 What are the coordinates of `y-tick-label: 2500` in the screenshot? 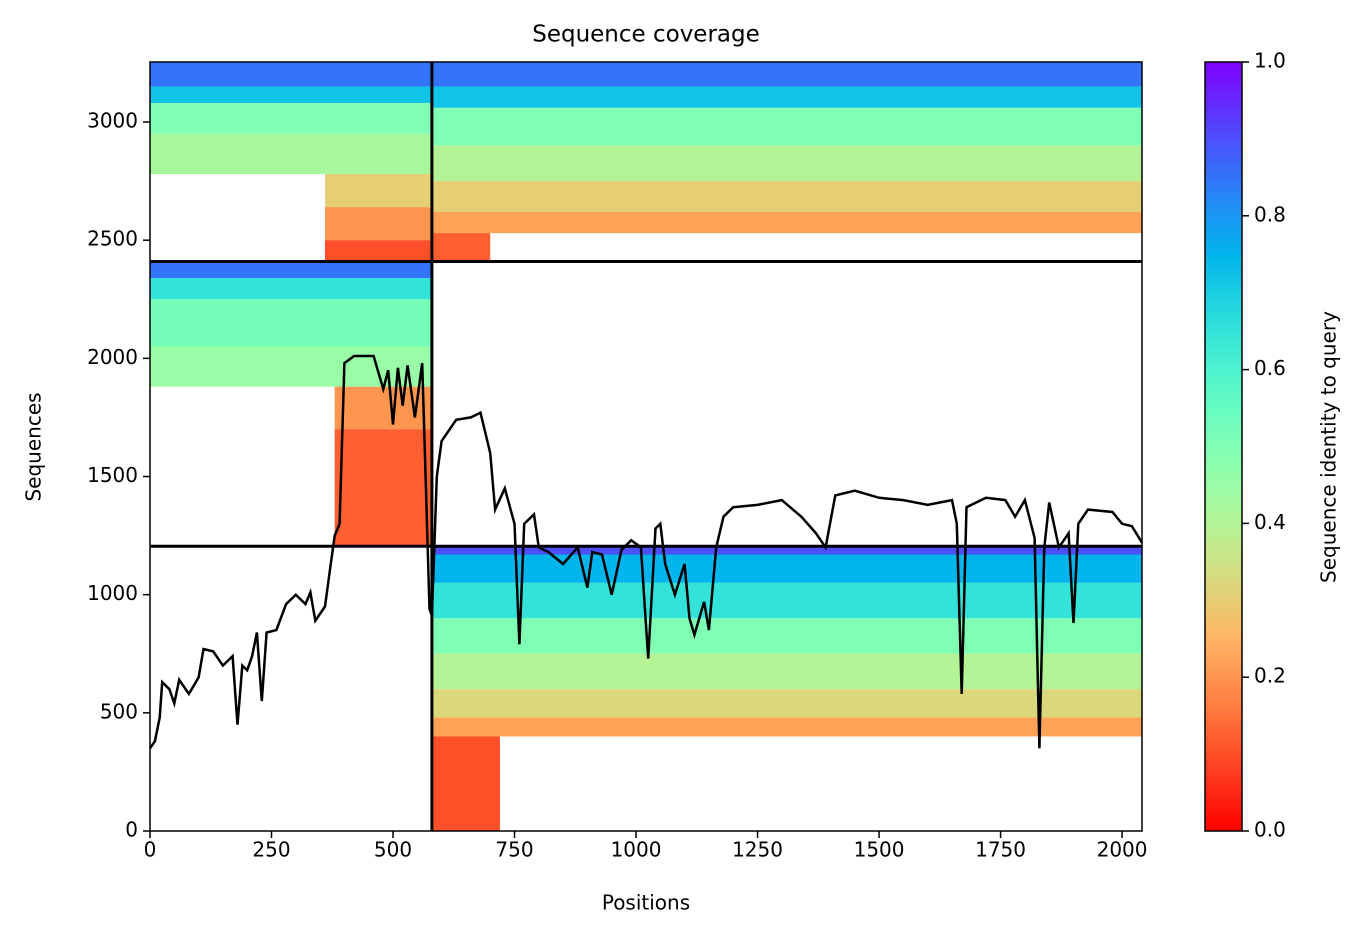 It's located at (112, 239).